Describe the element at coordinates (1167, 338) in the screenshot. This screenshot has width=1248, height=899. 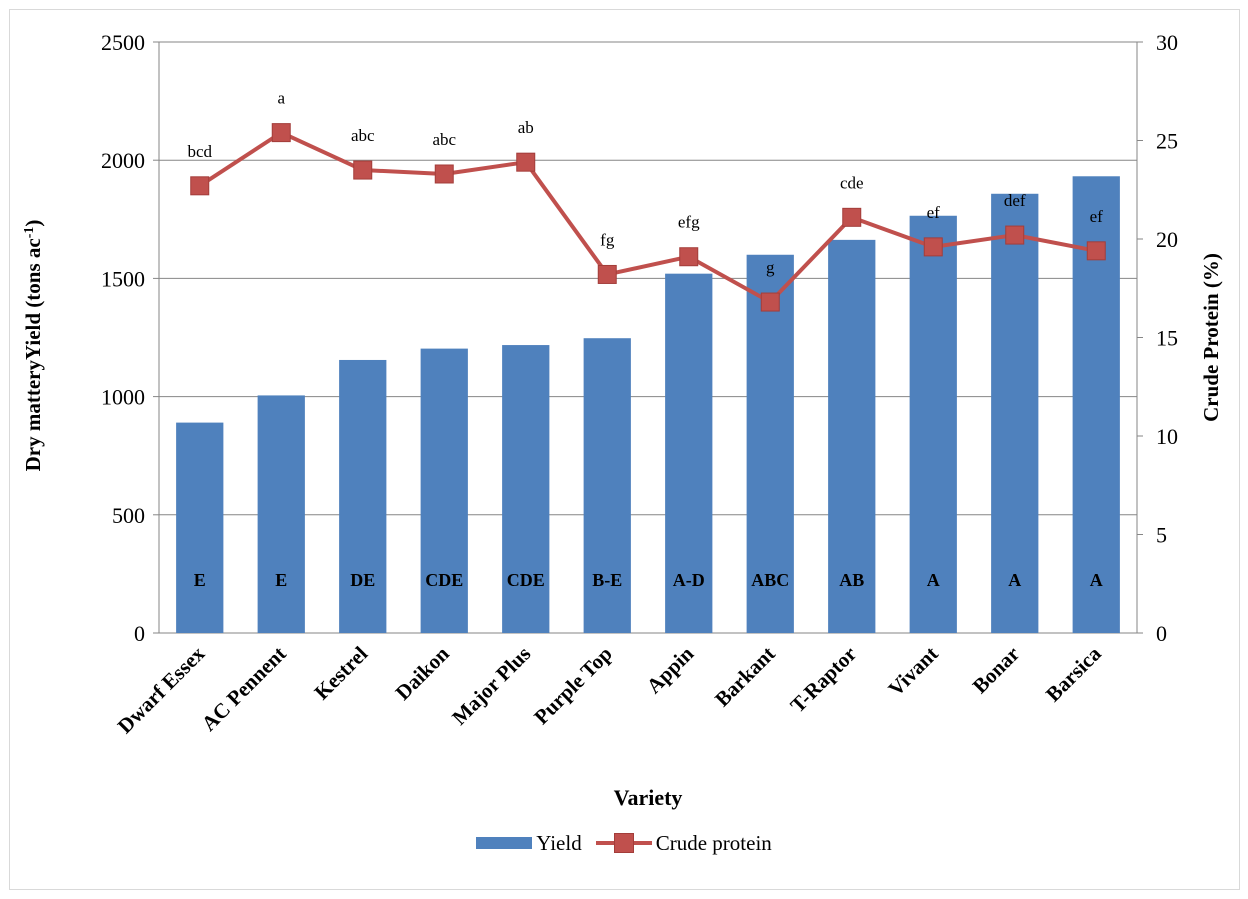
I see `y2-tick-label: 15` at that location.